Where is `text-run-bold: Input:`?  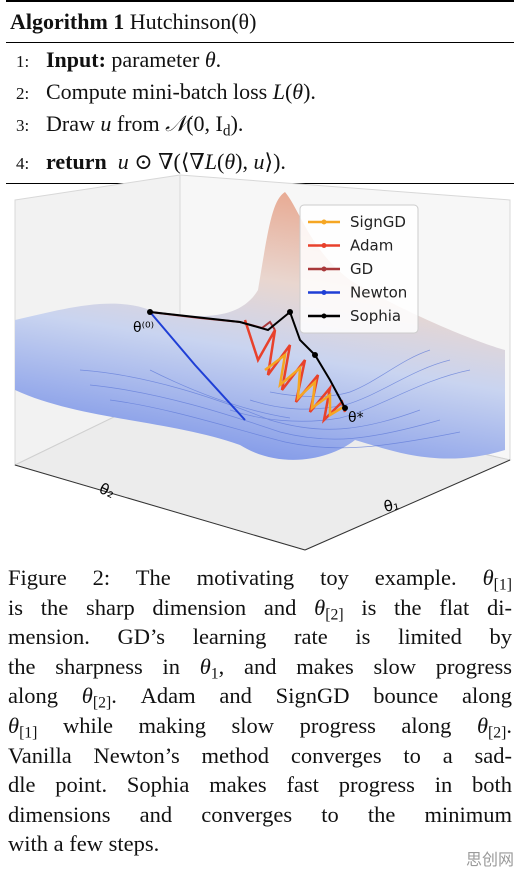
text-run-bold: Input: is located at coordinates (76, 59).